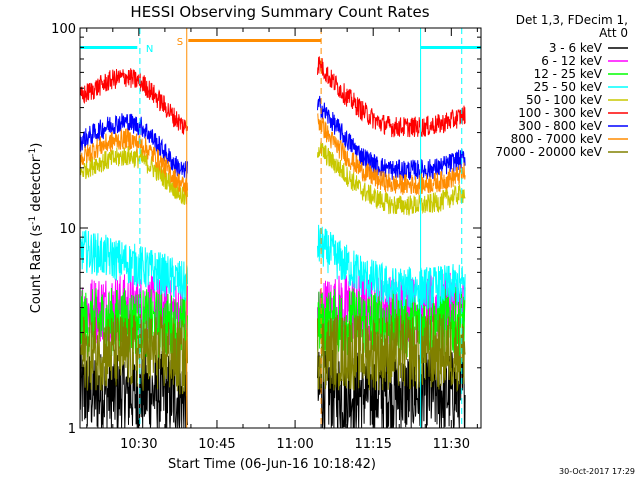  I want to click on y-tick-label-1: 10, so click(67, 229).